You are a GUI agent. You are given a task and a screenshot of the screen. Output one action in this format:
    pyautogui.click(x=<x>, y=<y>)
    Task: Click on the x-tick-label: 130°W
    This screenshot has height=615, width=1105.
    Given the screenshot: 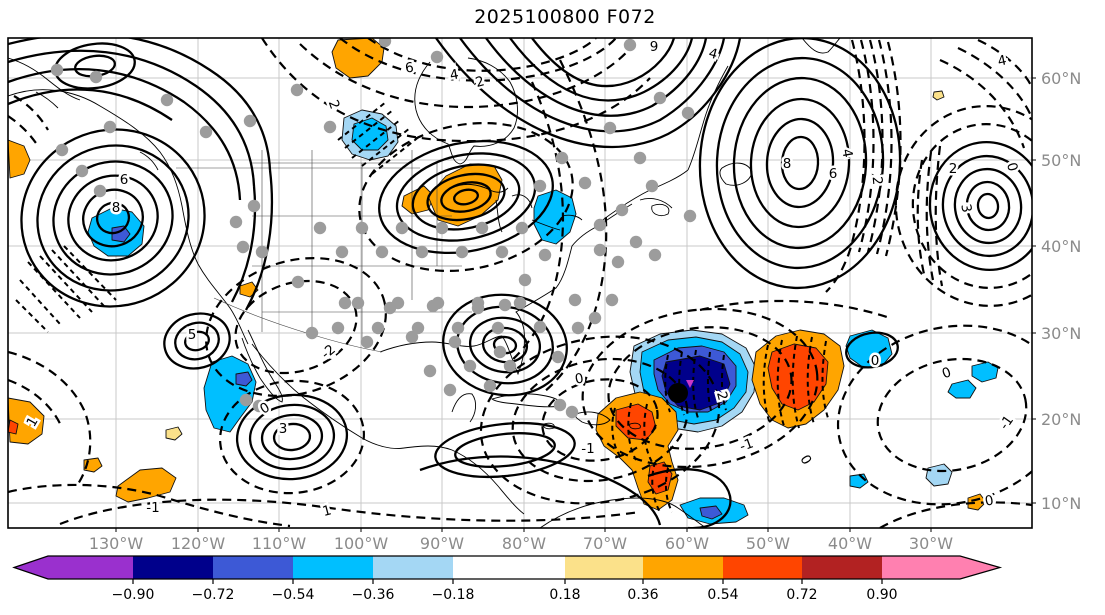 What is the action you would take?
    pyautogui.click(x=116, y=543)
    